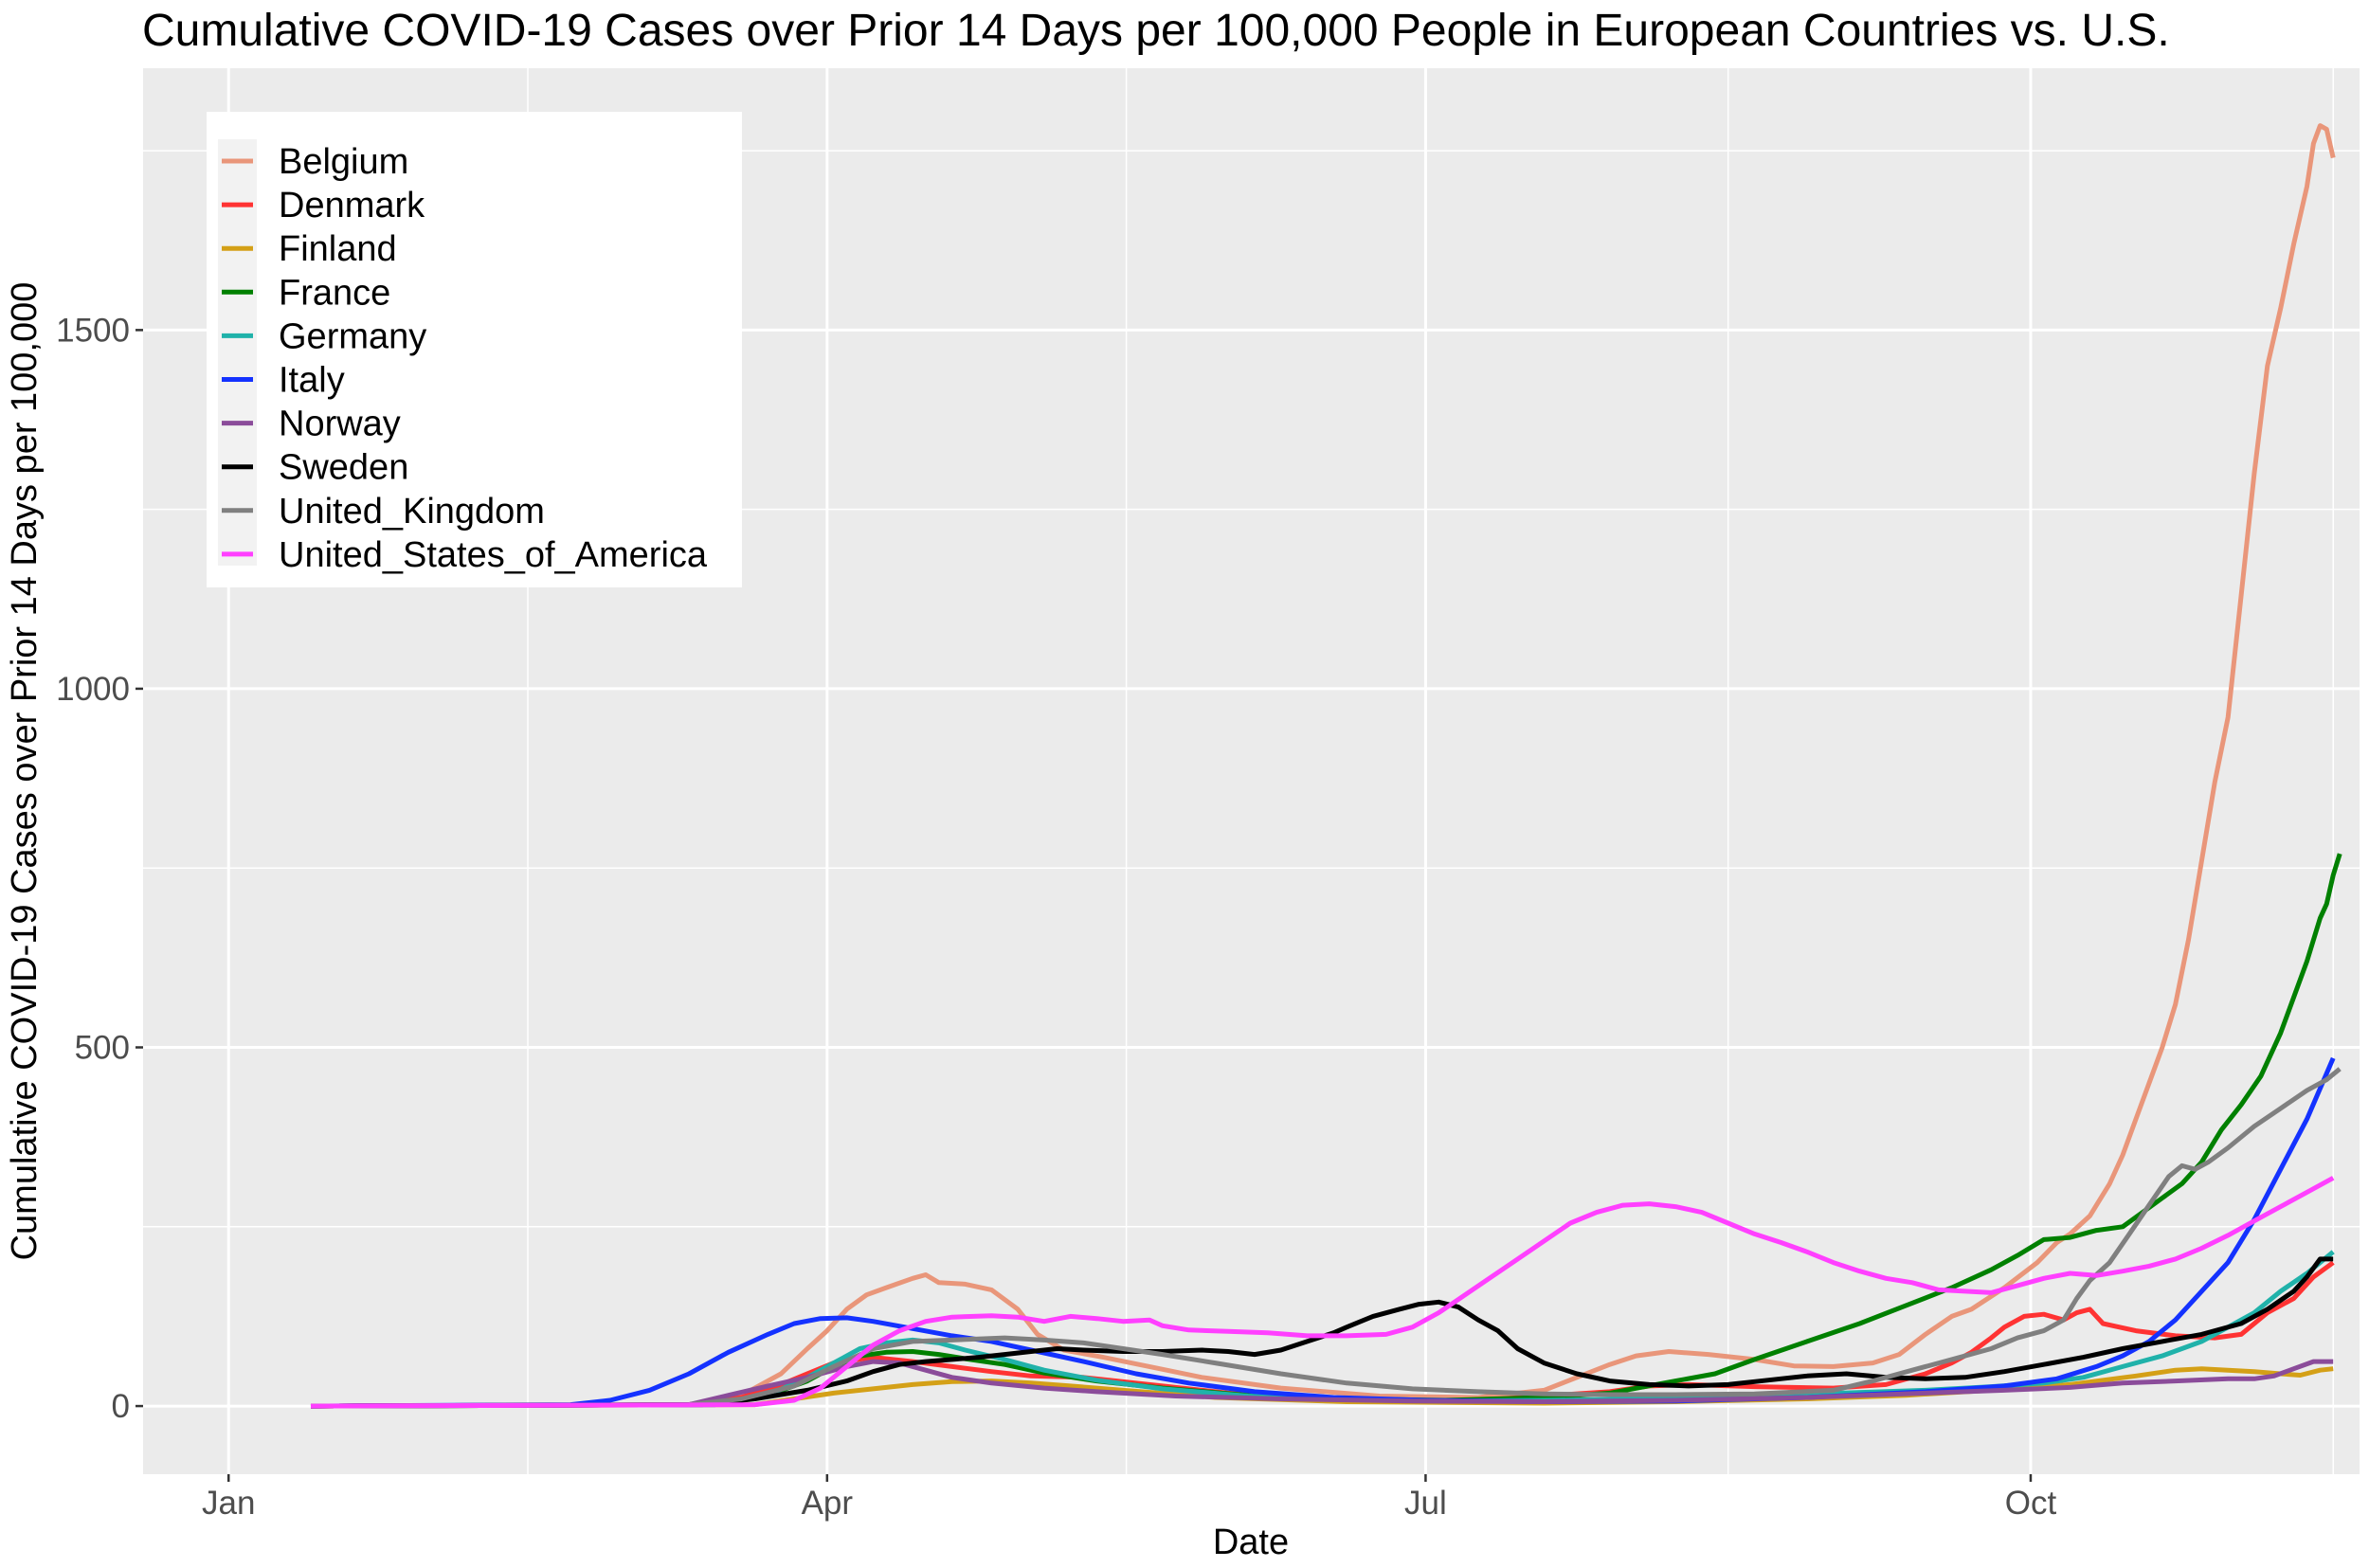 This screenshot has height=1568, width=2369. What do you see at coordinates (1129, 1498) in the screenshot?
I see `x-axis: Jan Apr Jul Oct` at bounding box center [1129, 1498].